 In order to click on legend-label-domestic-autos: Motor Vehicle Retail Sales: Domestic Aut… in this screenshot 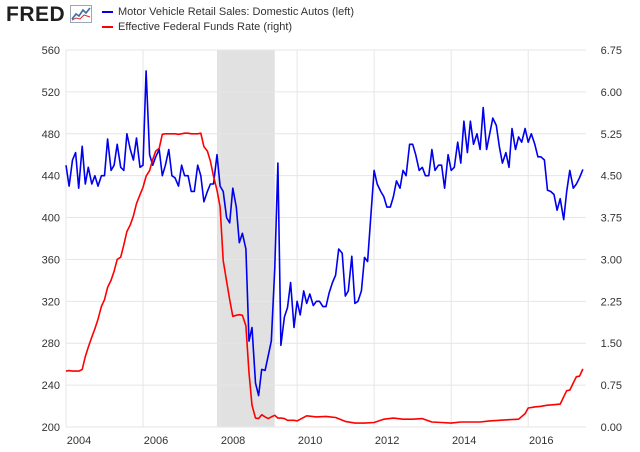, I will do `click(236, 12)`.